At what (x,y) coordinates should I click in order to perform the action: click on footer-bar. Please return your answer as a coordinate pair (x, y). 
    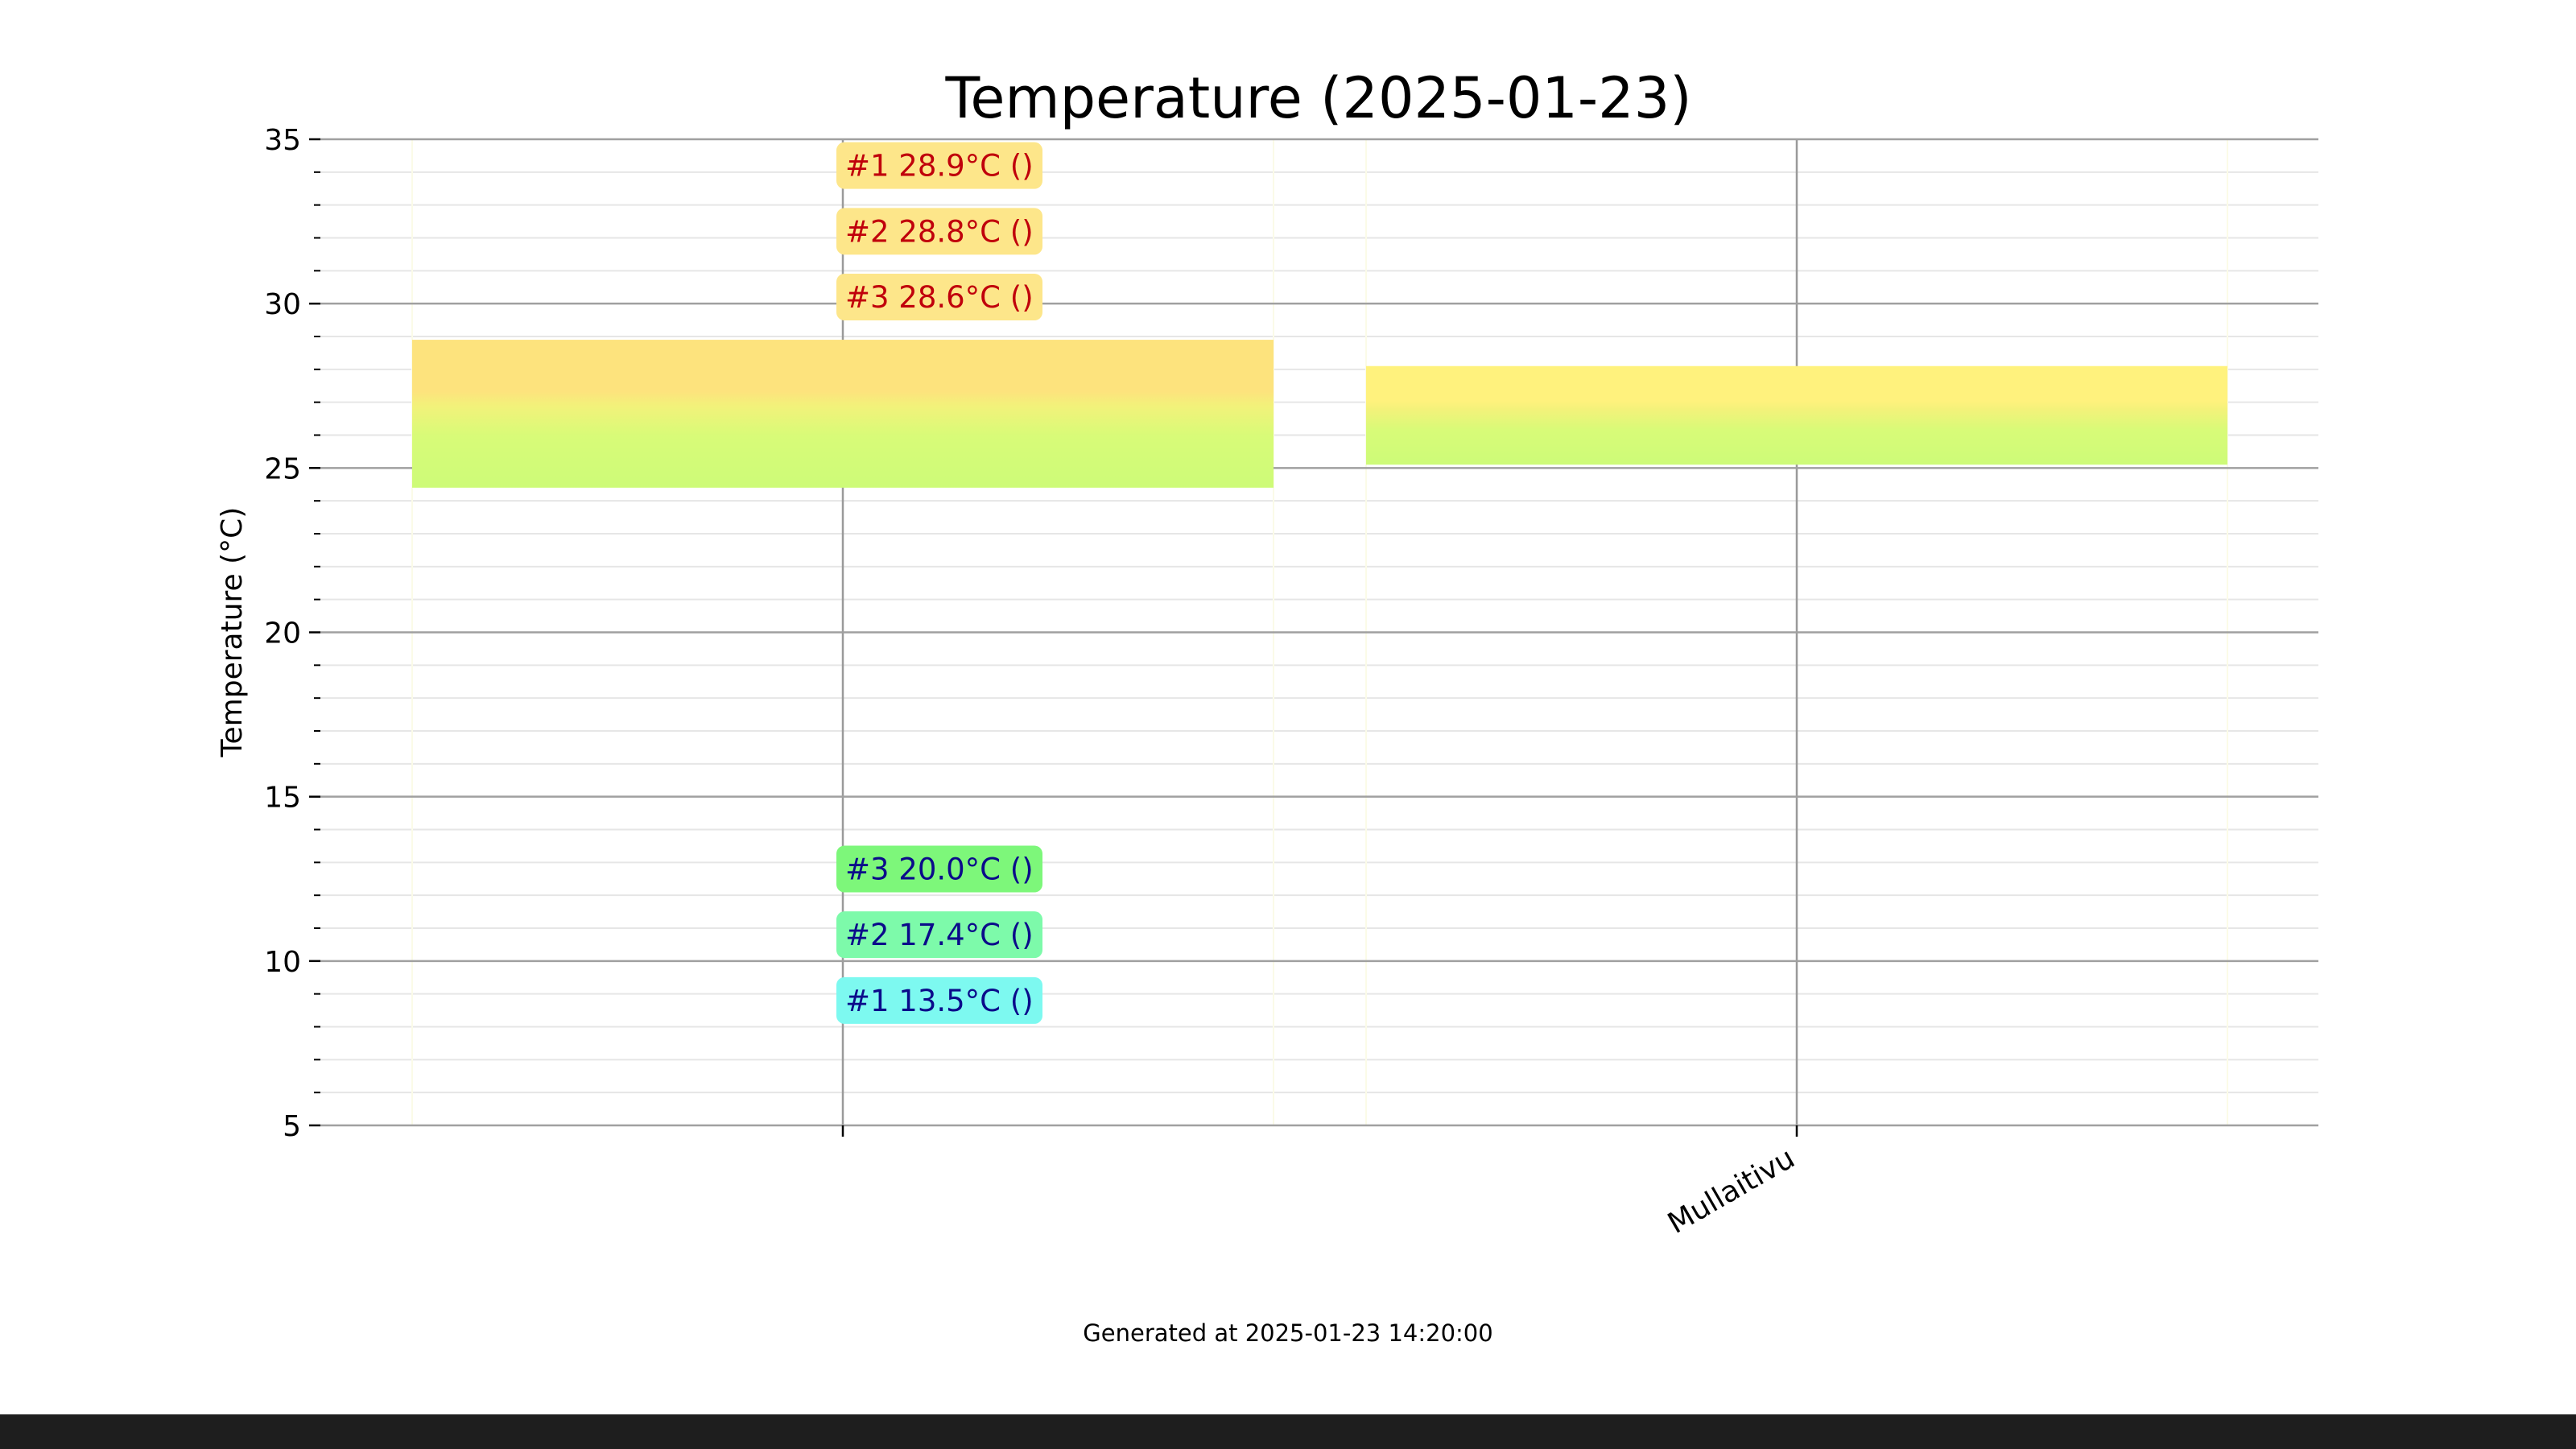
    Looking at the image, I should click on (1288, 1431).